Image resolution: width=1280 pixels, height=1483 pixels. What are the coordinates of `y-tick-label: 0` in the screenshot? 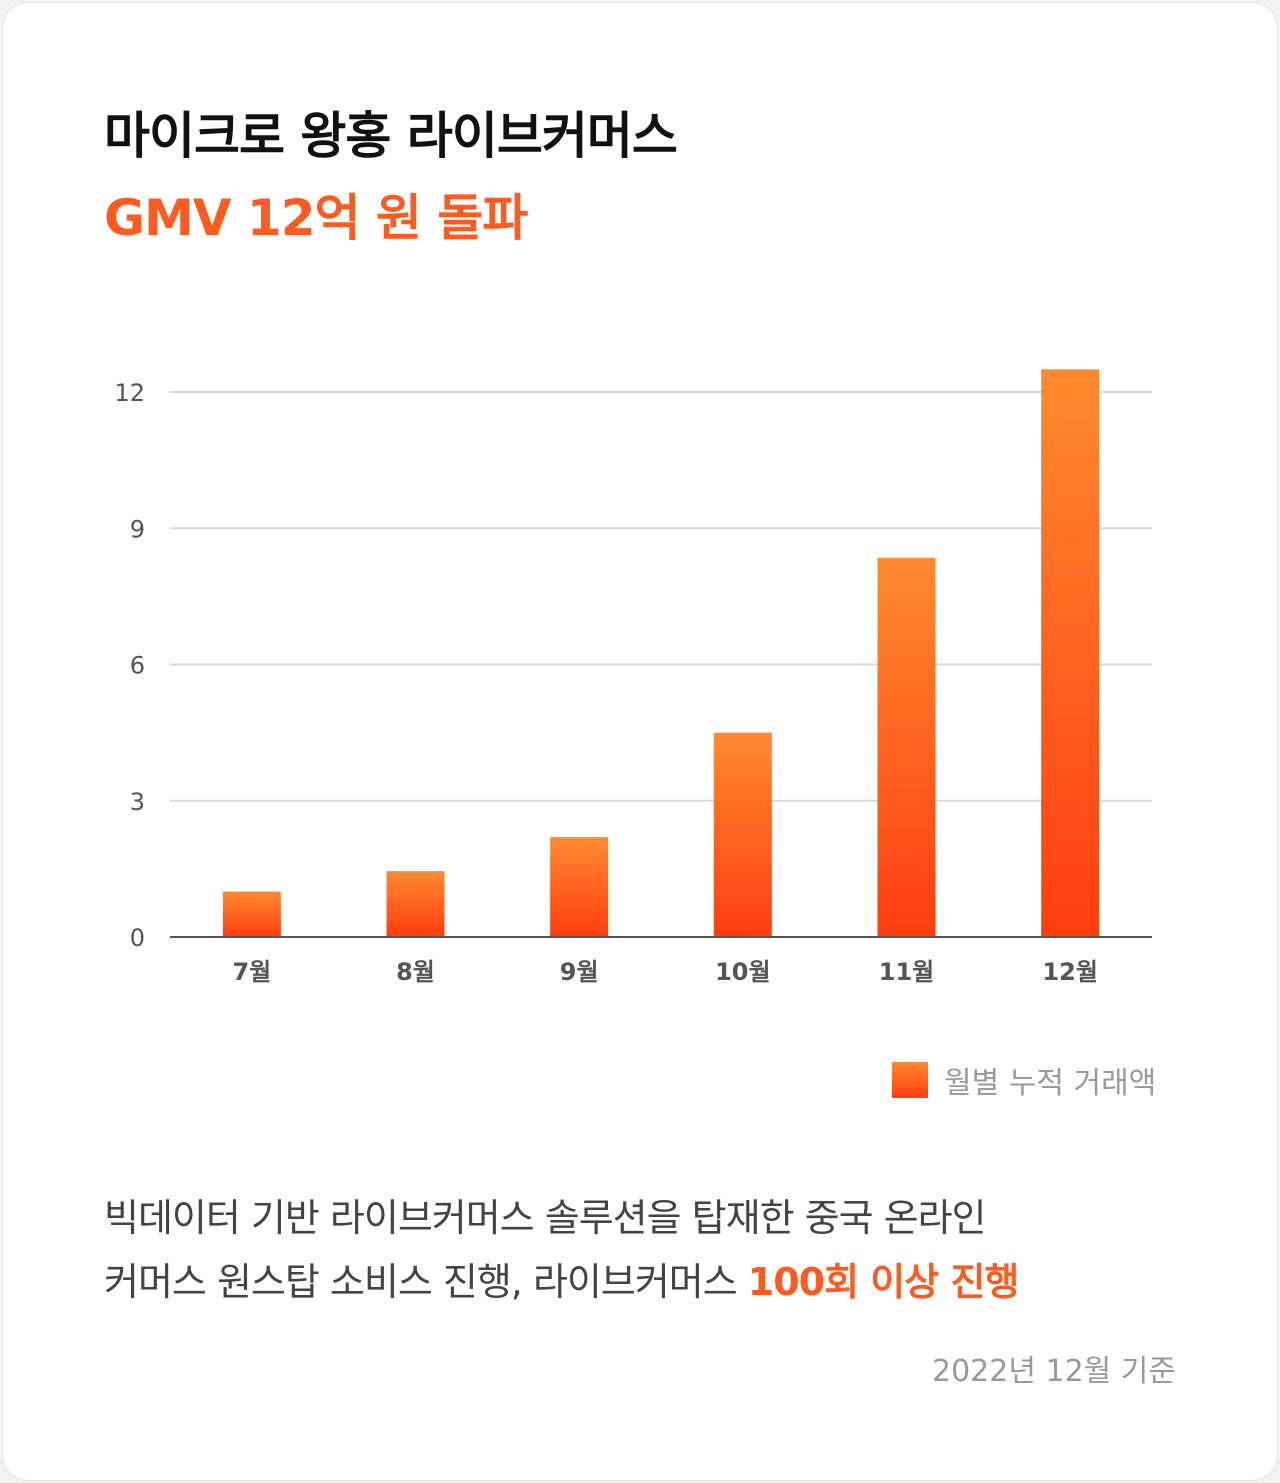 It's located at (137, 938).